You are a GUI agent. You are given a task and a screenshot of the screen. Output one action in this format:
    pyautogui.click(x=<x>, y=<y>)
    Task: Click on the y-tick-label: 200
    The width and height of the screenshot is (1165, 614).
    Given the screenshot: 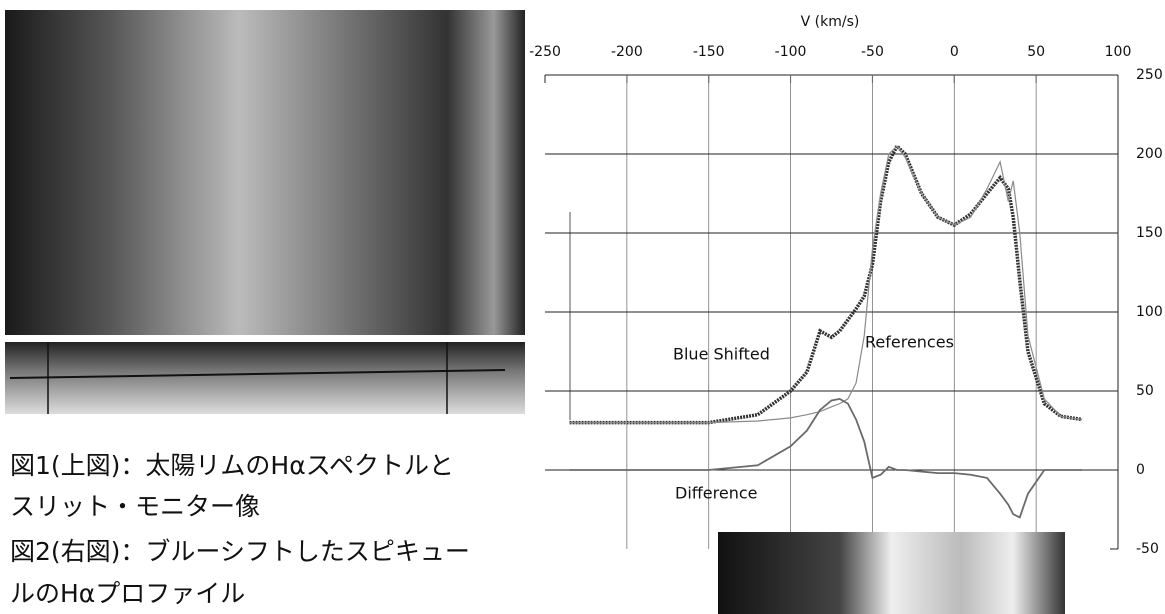 What is the action you would take?
    pyautogui.click(x=1149, y=154)
    